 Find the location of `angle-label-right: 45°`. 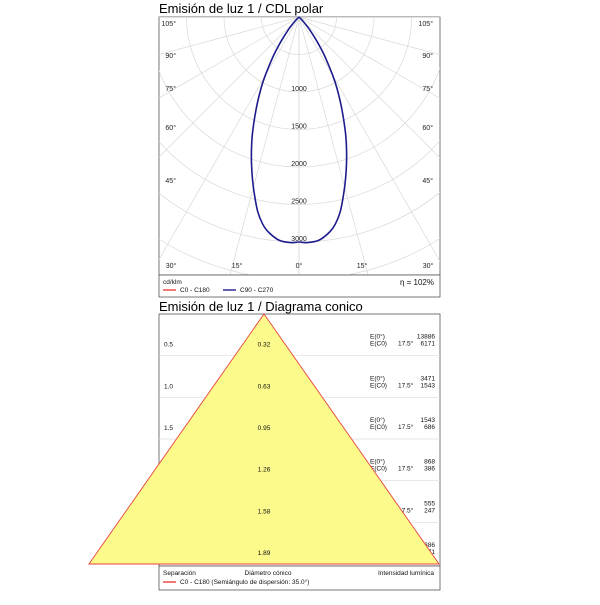

angle-label-right: 45° is located at coordinates (427, 181).